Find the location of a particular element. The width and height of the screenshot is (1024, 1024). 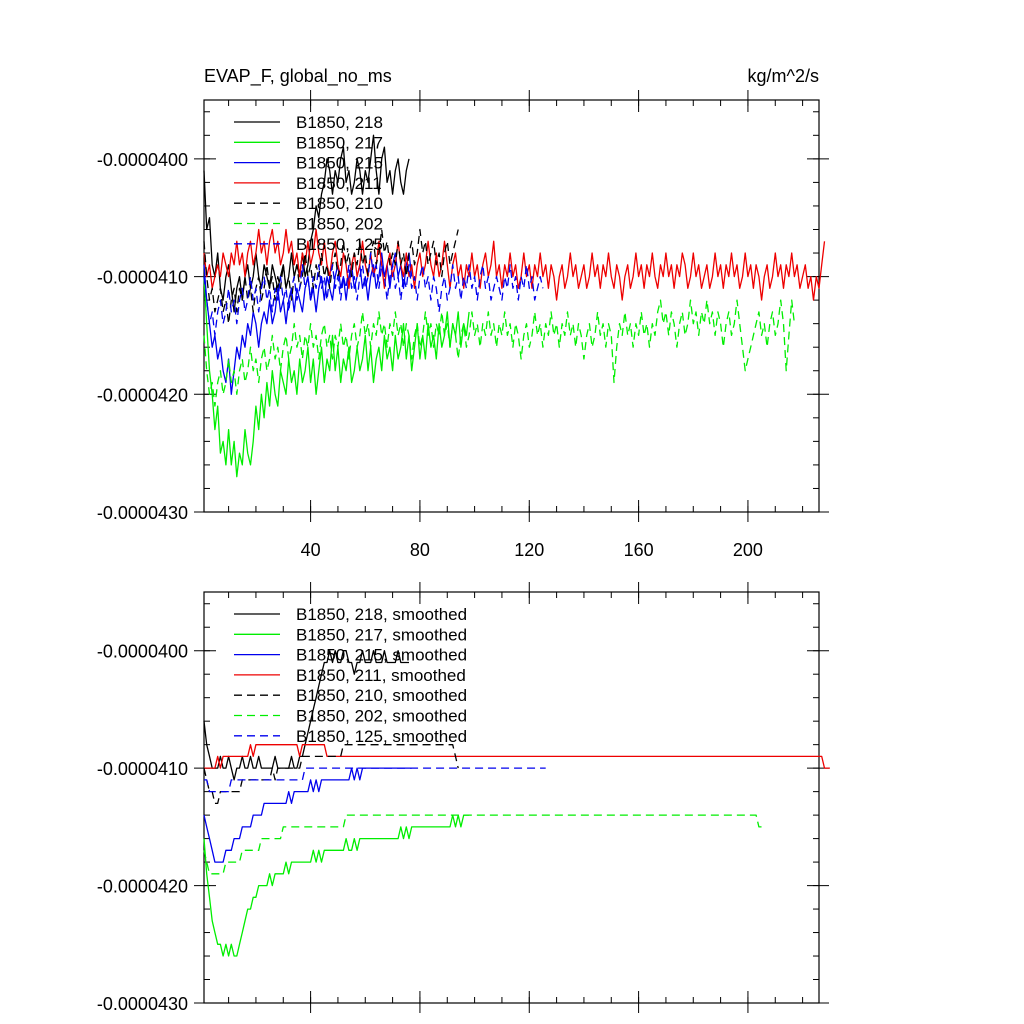

legend-label: B1850, 202 is located at coordinates (339, 224).